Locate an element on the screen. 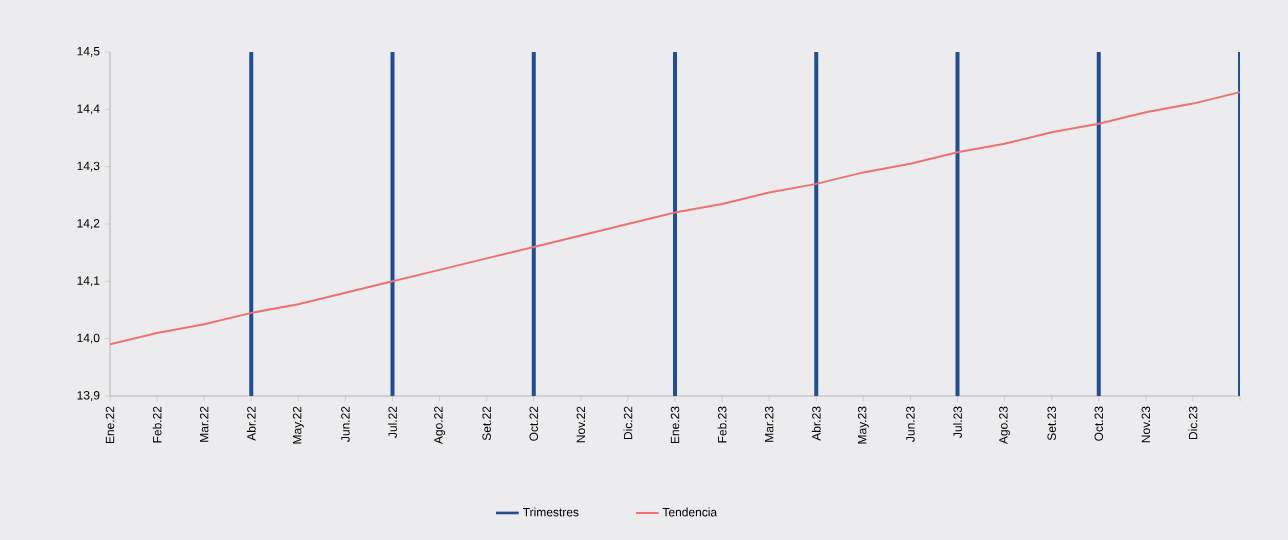  x-tick-label: Nov.23 is located at coordinates (1146, 424).